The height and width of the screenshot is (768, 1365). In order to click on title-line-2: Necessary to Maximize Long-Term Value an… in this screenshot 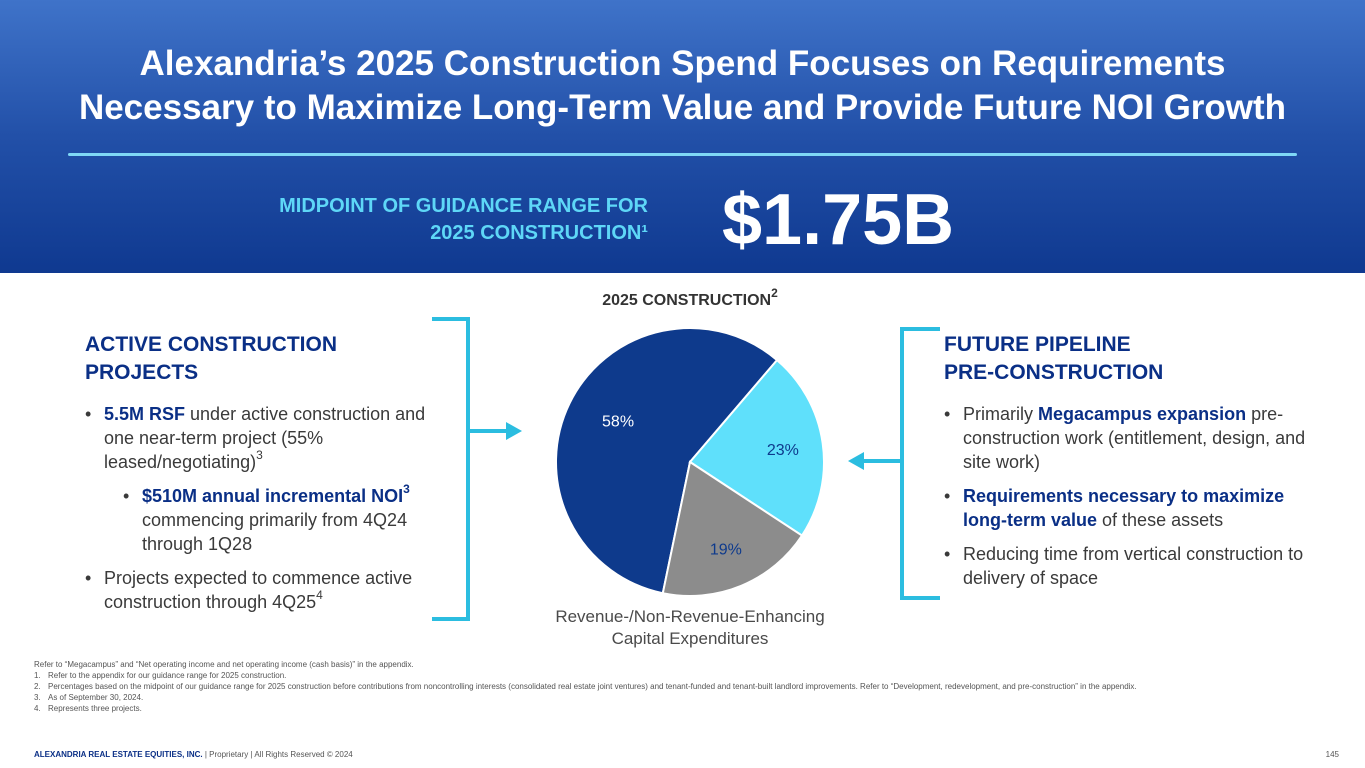, I will do `click(682, 107)`.